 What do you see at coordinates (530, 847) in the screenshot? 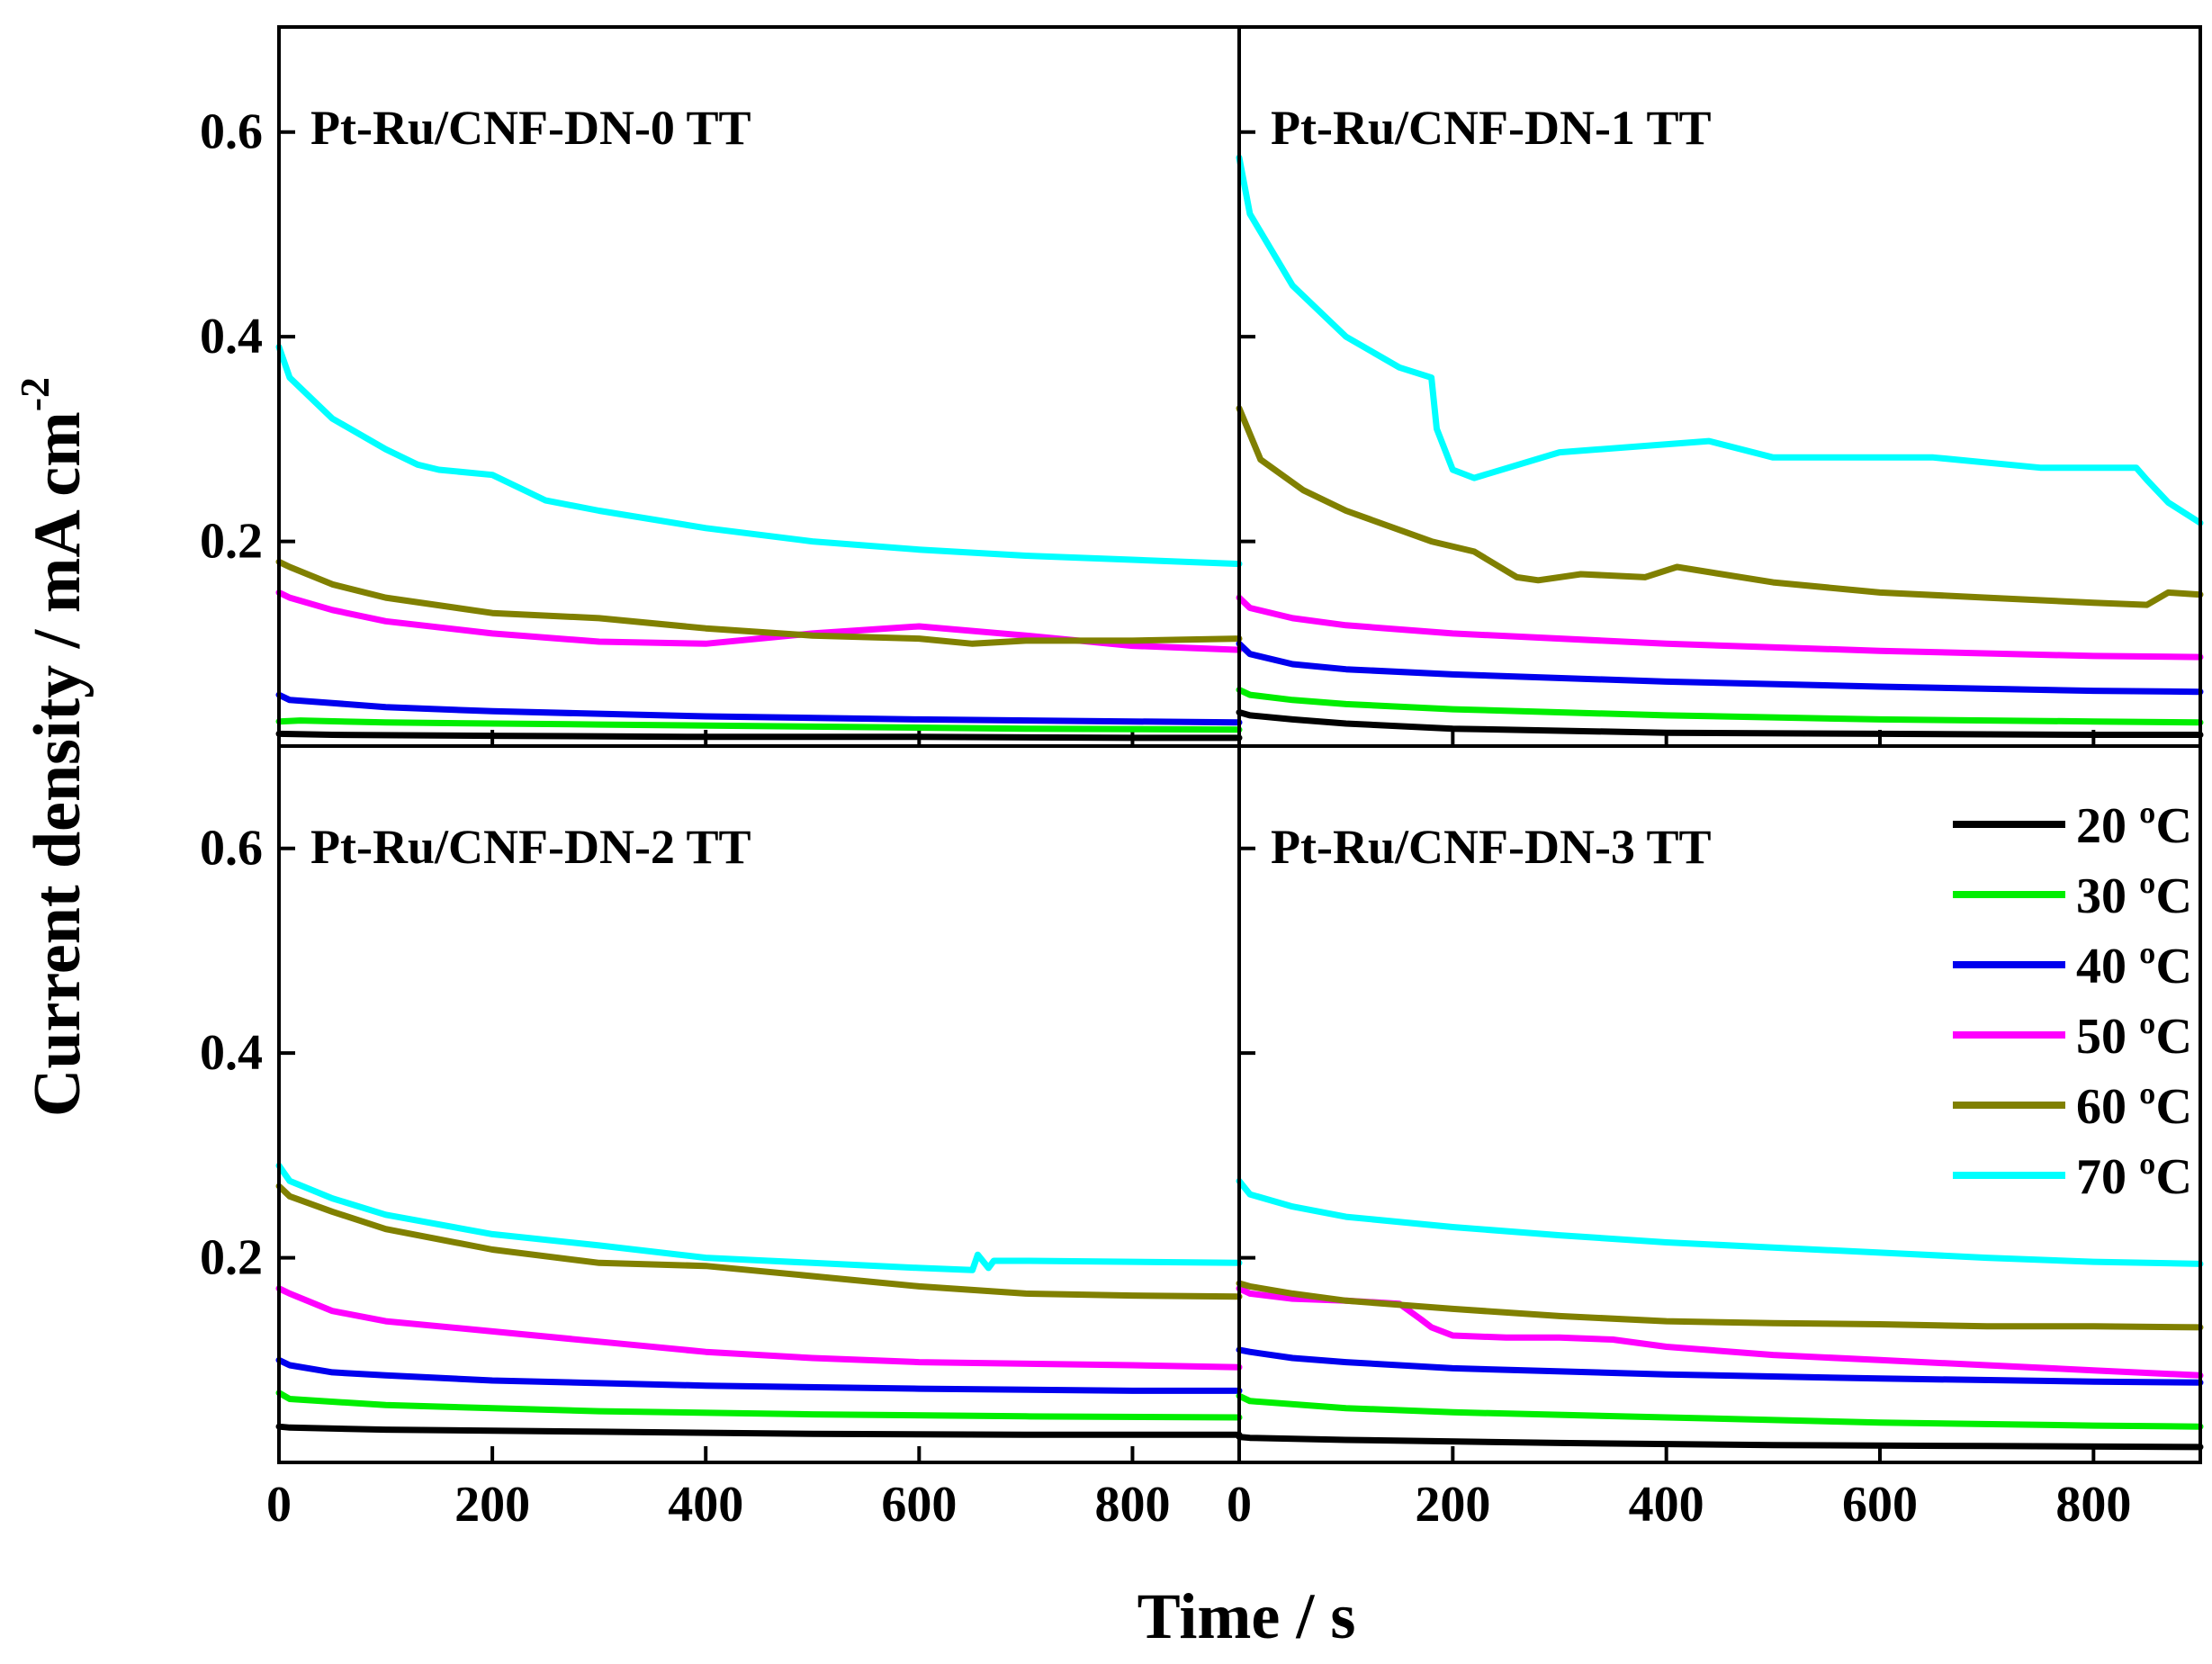
I see `panel-title-2: Pt-Ru/CNF-DN-2 TT` at bounding box center [530, 847].